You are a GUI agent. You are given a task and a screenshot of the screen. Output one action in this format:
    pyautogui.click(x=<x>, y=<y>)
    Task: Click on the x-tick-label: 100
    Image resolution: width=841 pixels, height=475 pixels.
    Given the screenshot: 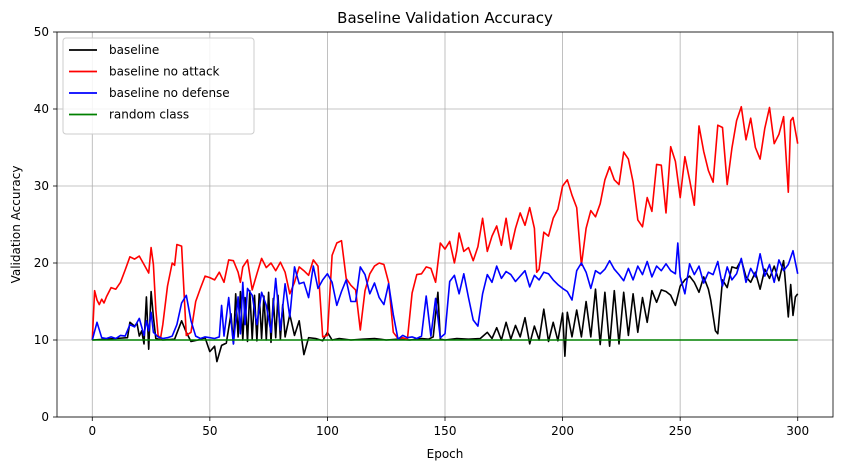 What is the action you would take?
    pyautogui.click(x=327, y=431)
    